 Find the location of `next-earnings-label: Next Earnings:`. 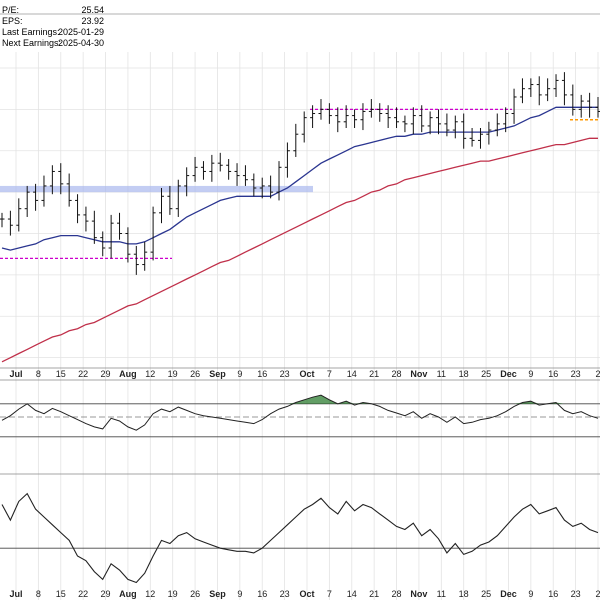

next-earnings-label: Next Earnings: is located at coordinates (31, 43).